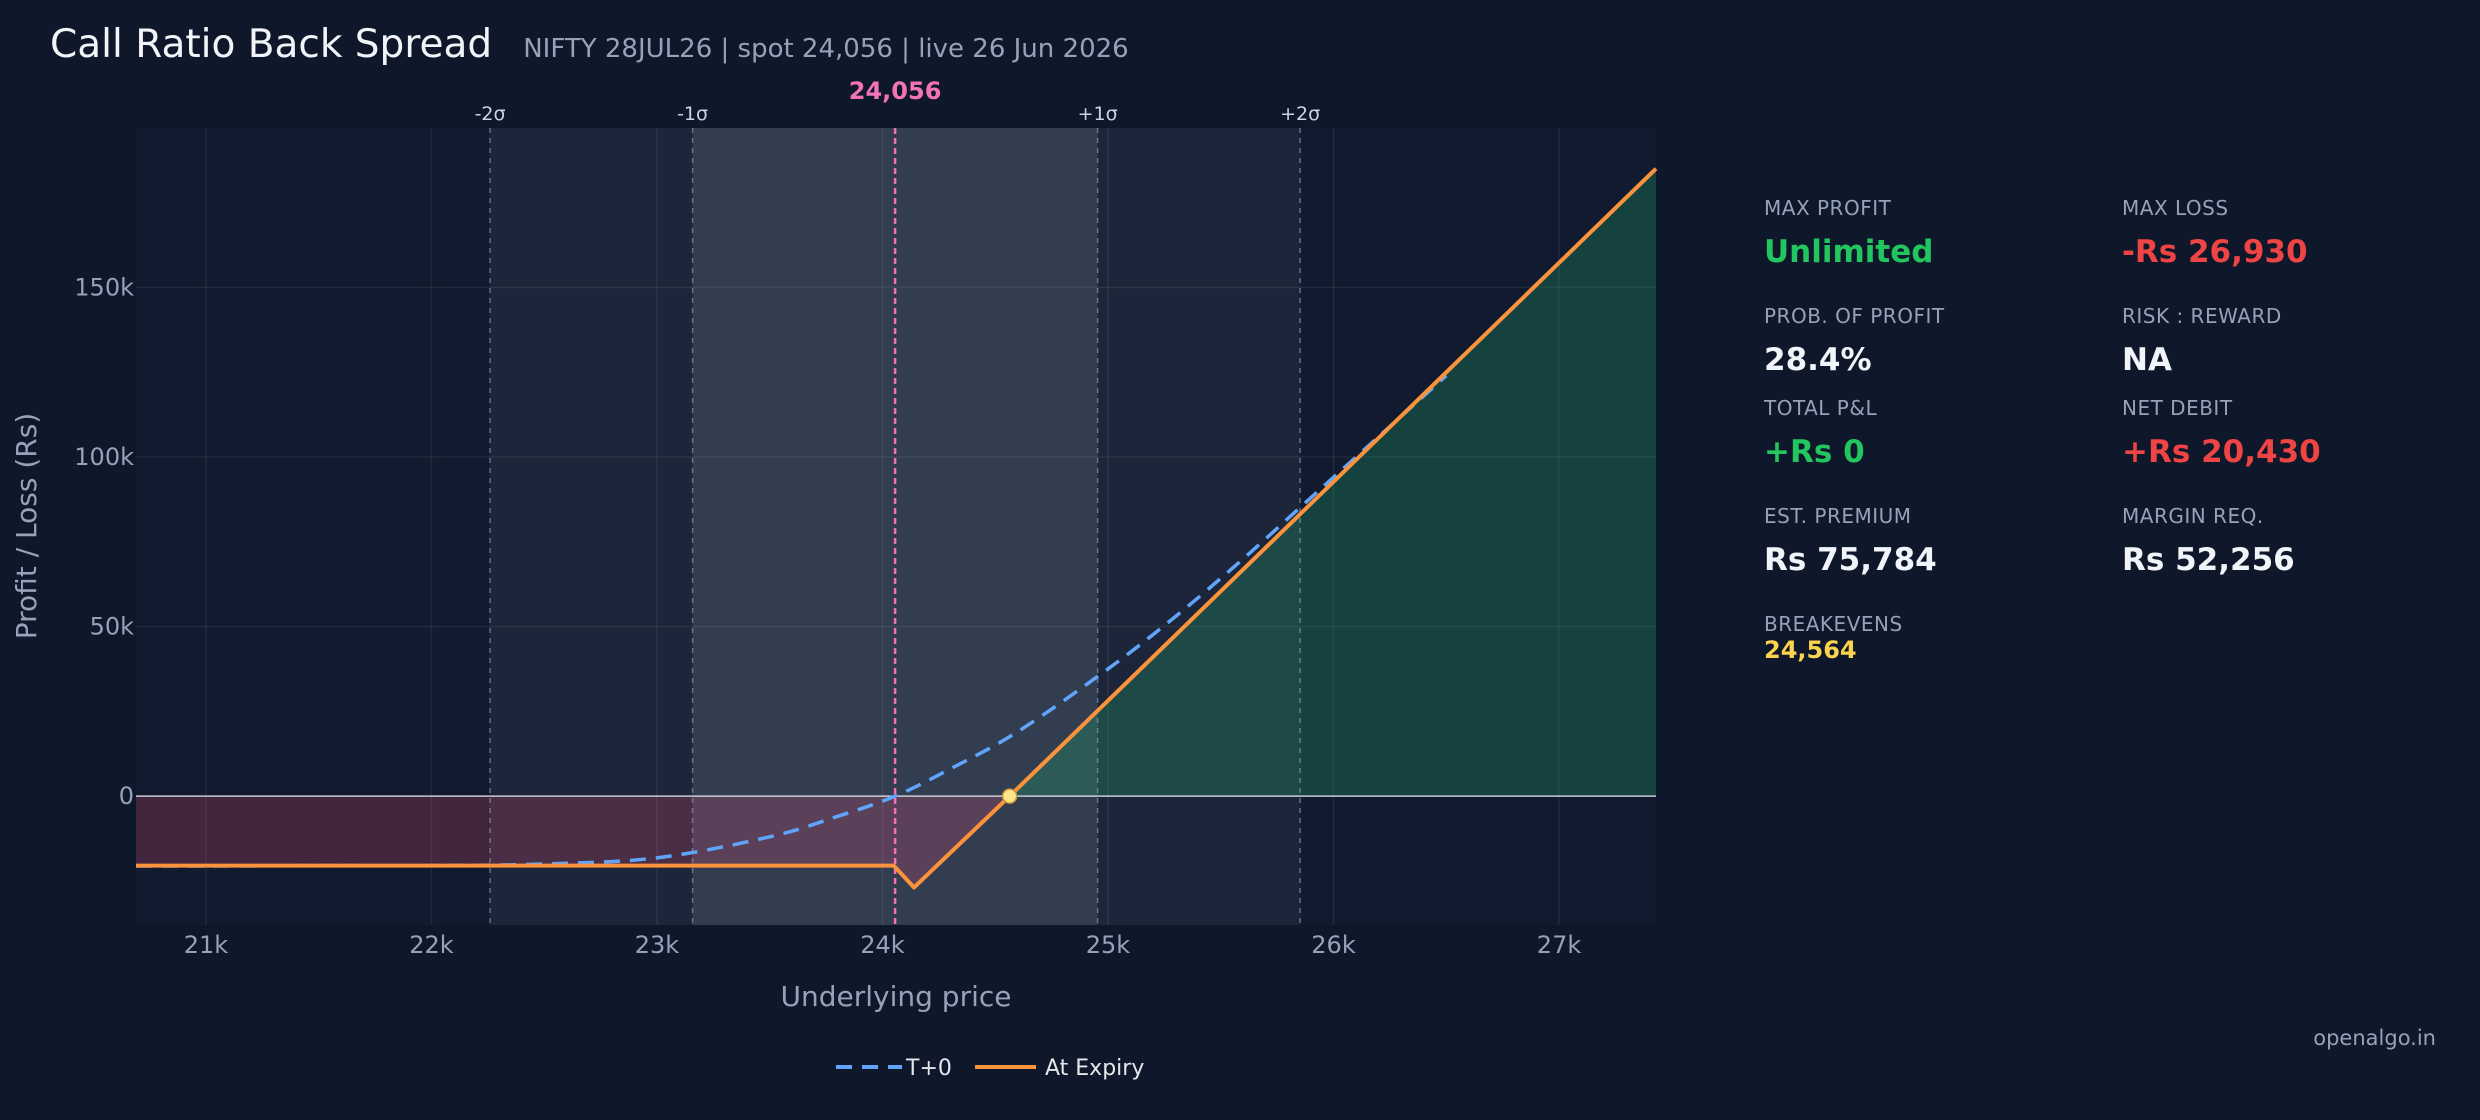  What do you see at coordinates (1098, 114) in the screenshot?
I see `sigma-label: +1σ` at bounding box center [1098, 114].